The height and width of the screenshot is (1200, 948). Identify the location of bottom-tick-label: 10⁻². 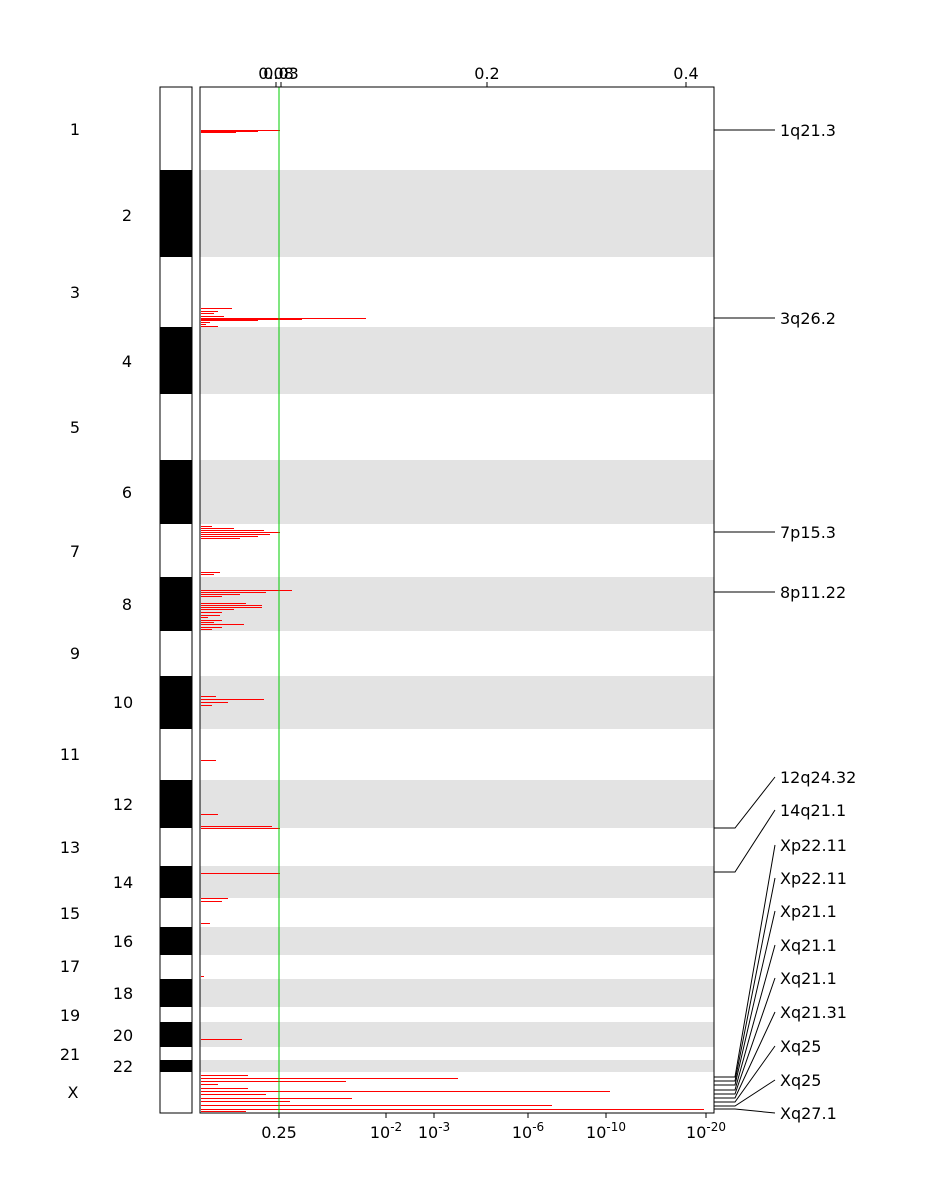
(386, 1131).